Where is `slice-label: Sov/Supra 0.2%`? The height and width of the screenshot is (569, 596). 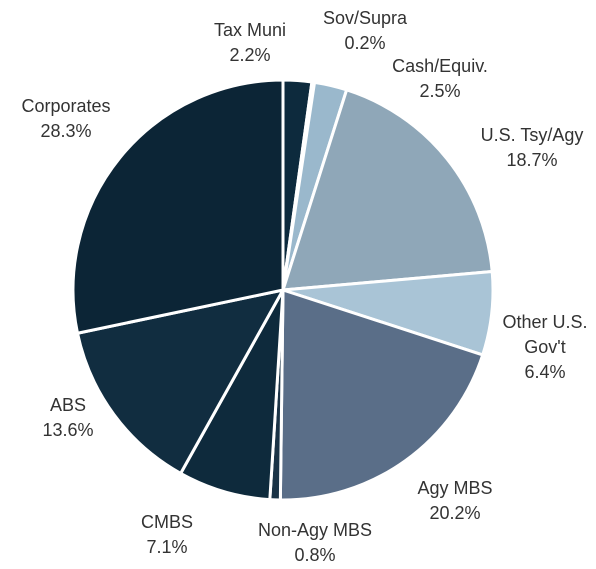 slice-label: Sov/Supra 0.2% is located at coordinates (365, 31).